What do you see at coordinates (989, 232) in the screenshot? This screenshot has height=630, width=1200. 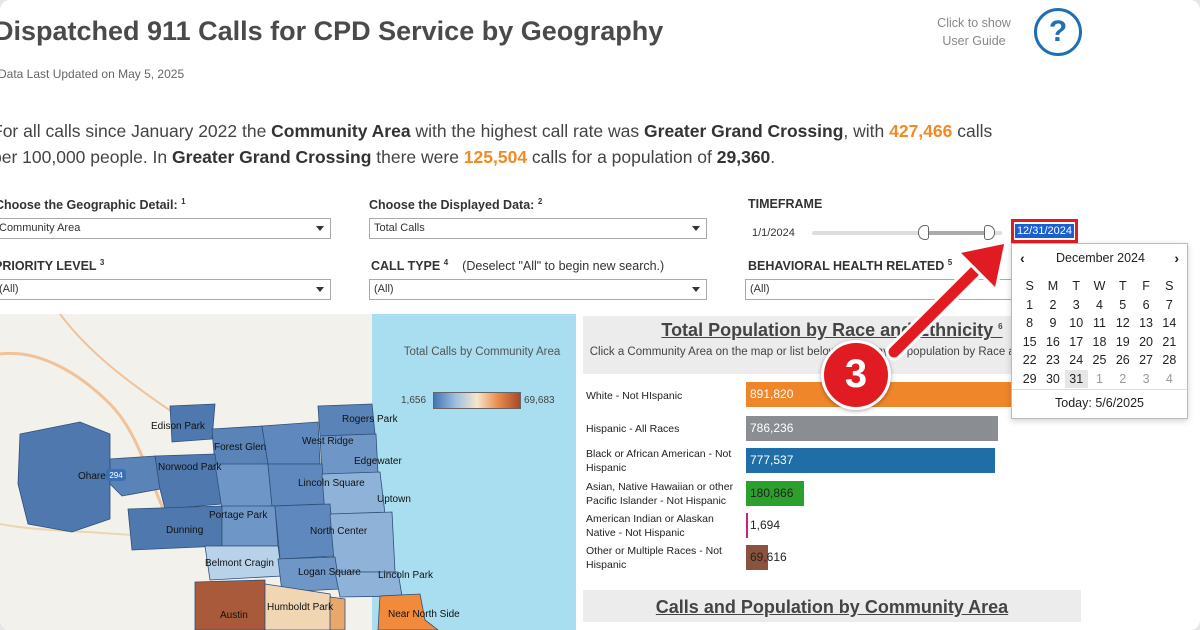 I see `timeframe-end-handle` at bounding box center [989, 232].